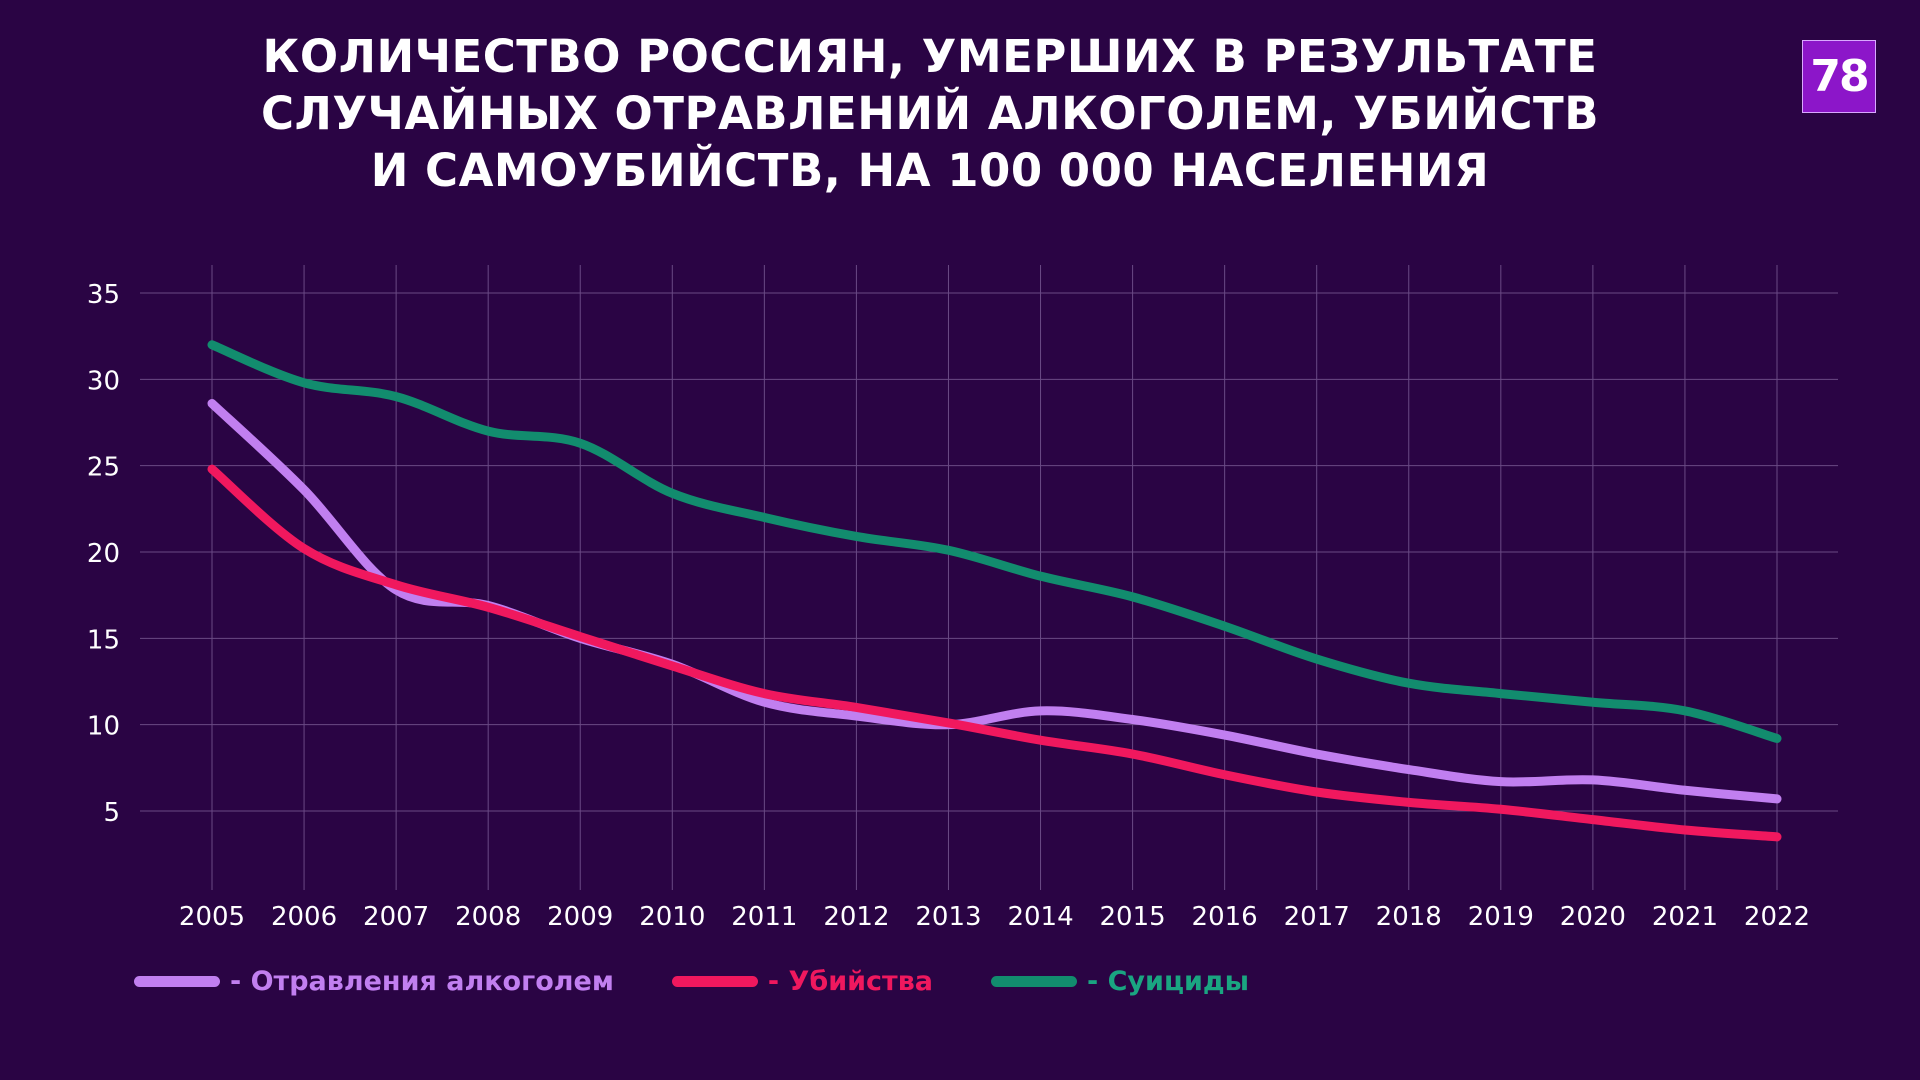  I want to click on x-tick-label: 2011, so click(764, 917).